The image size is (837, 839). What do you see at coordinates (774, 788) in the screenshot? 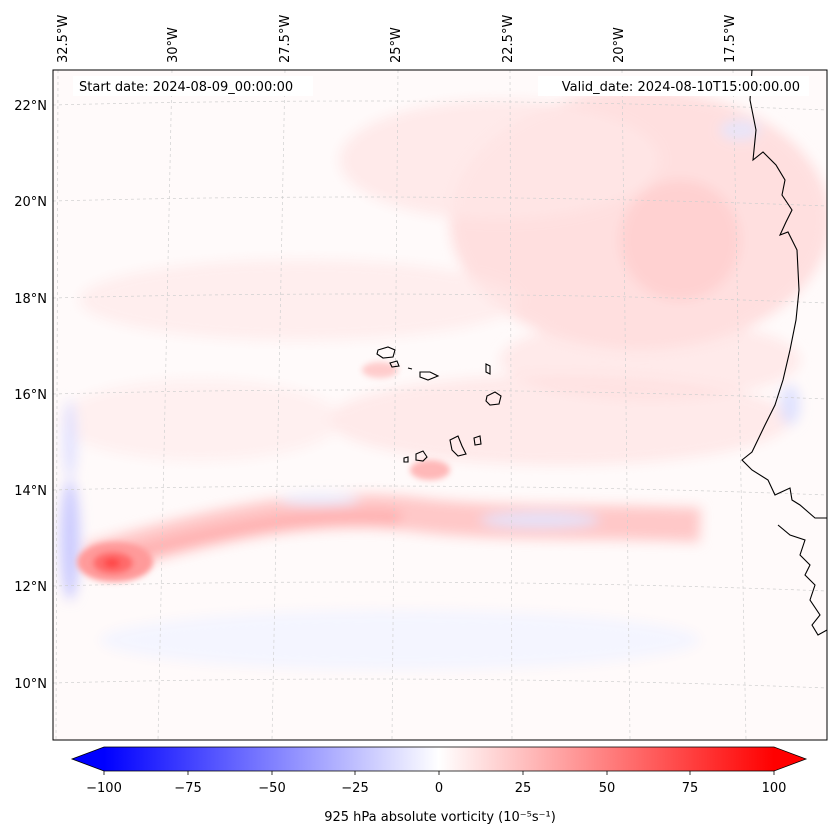
I see `colorbar-tick-label: 100` at bounding box center [774, 788].